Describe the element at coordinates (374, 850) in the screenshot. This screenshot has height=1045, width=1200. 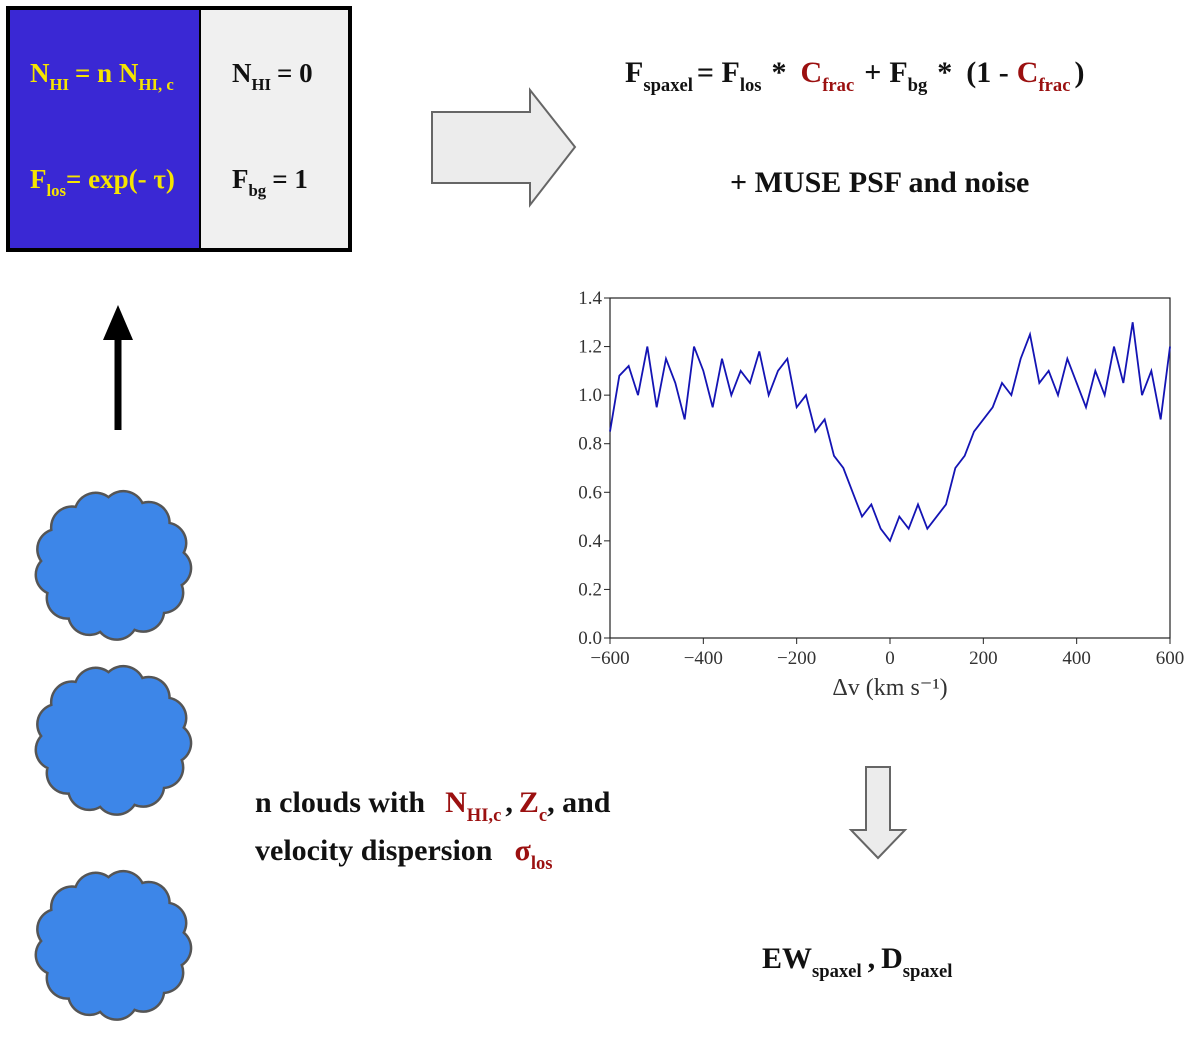
I see `formula-part: velocity dispersion` at that location.